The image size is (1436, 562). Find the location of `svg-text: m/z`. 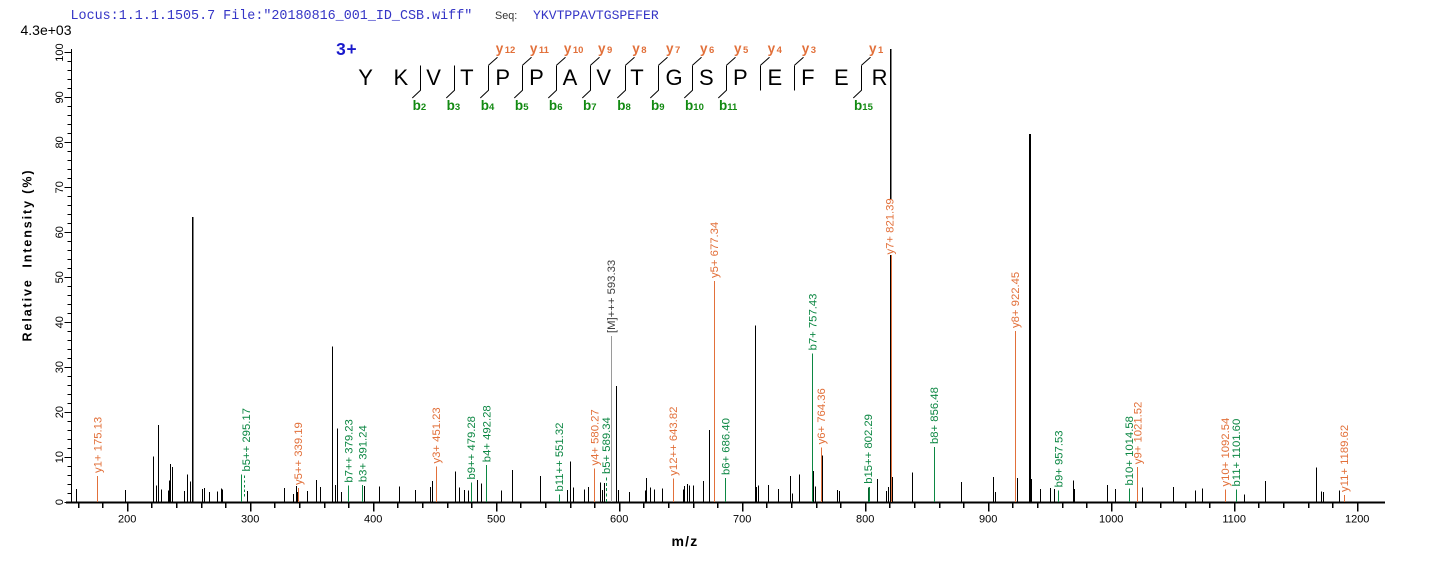

svg-text: m/z is located at coordinates (685, 541).